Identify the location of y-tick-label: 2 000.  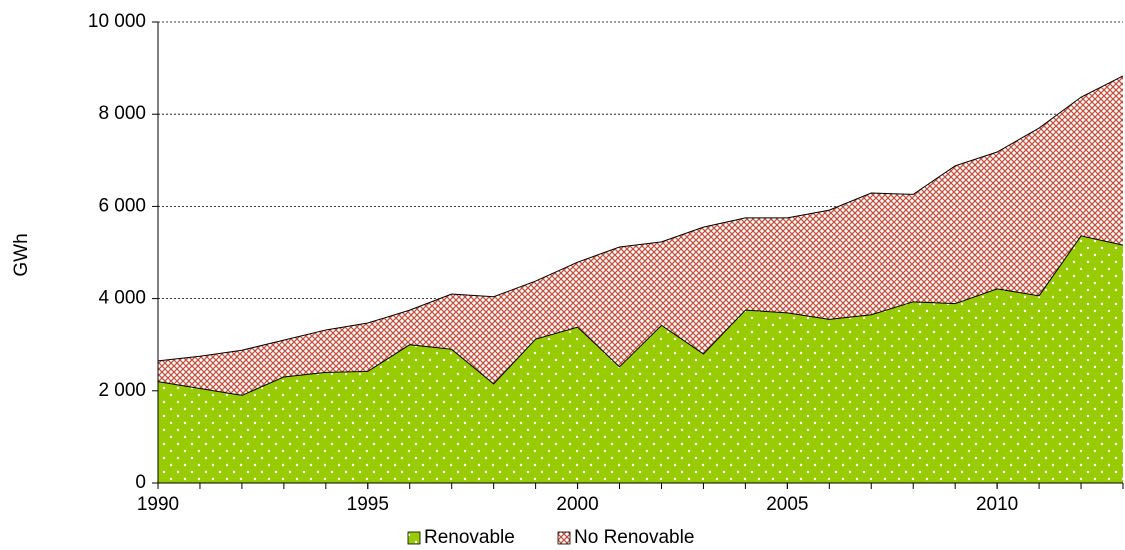
(122, 390).